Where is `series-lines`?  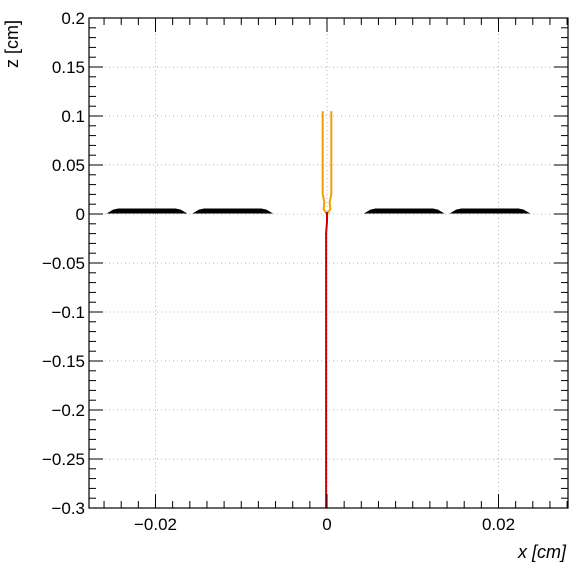
series-lines is located at coordinates (327, 309).